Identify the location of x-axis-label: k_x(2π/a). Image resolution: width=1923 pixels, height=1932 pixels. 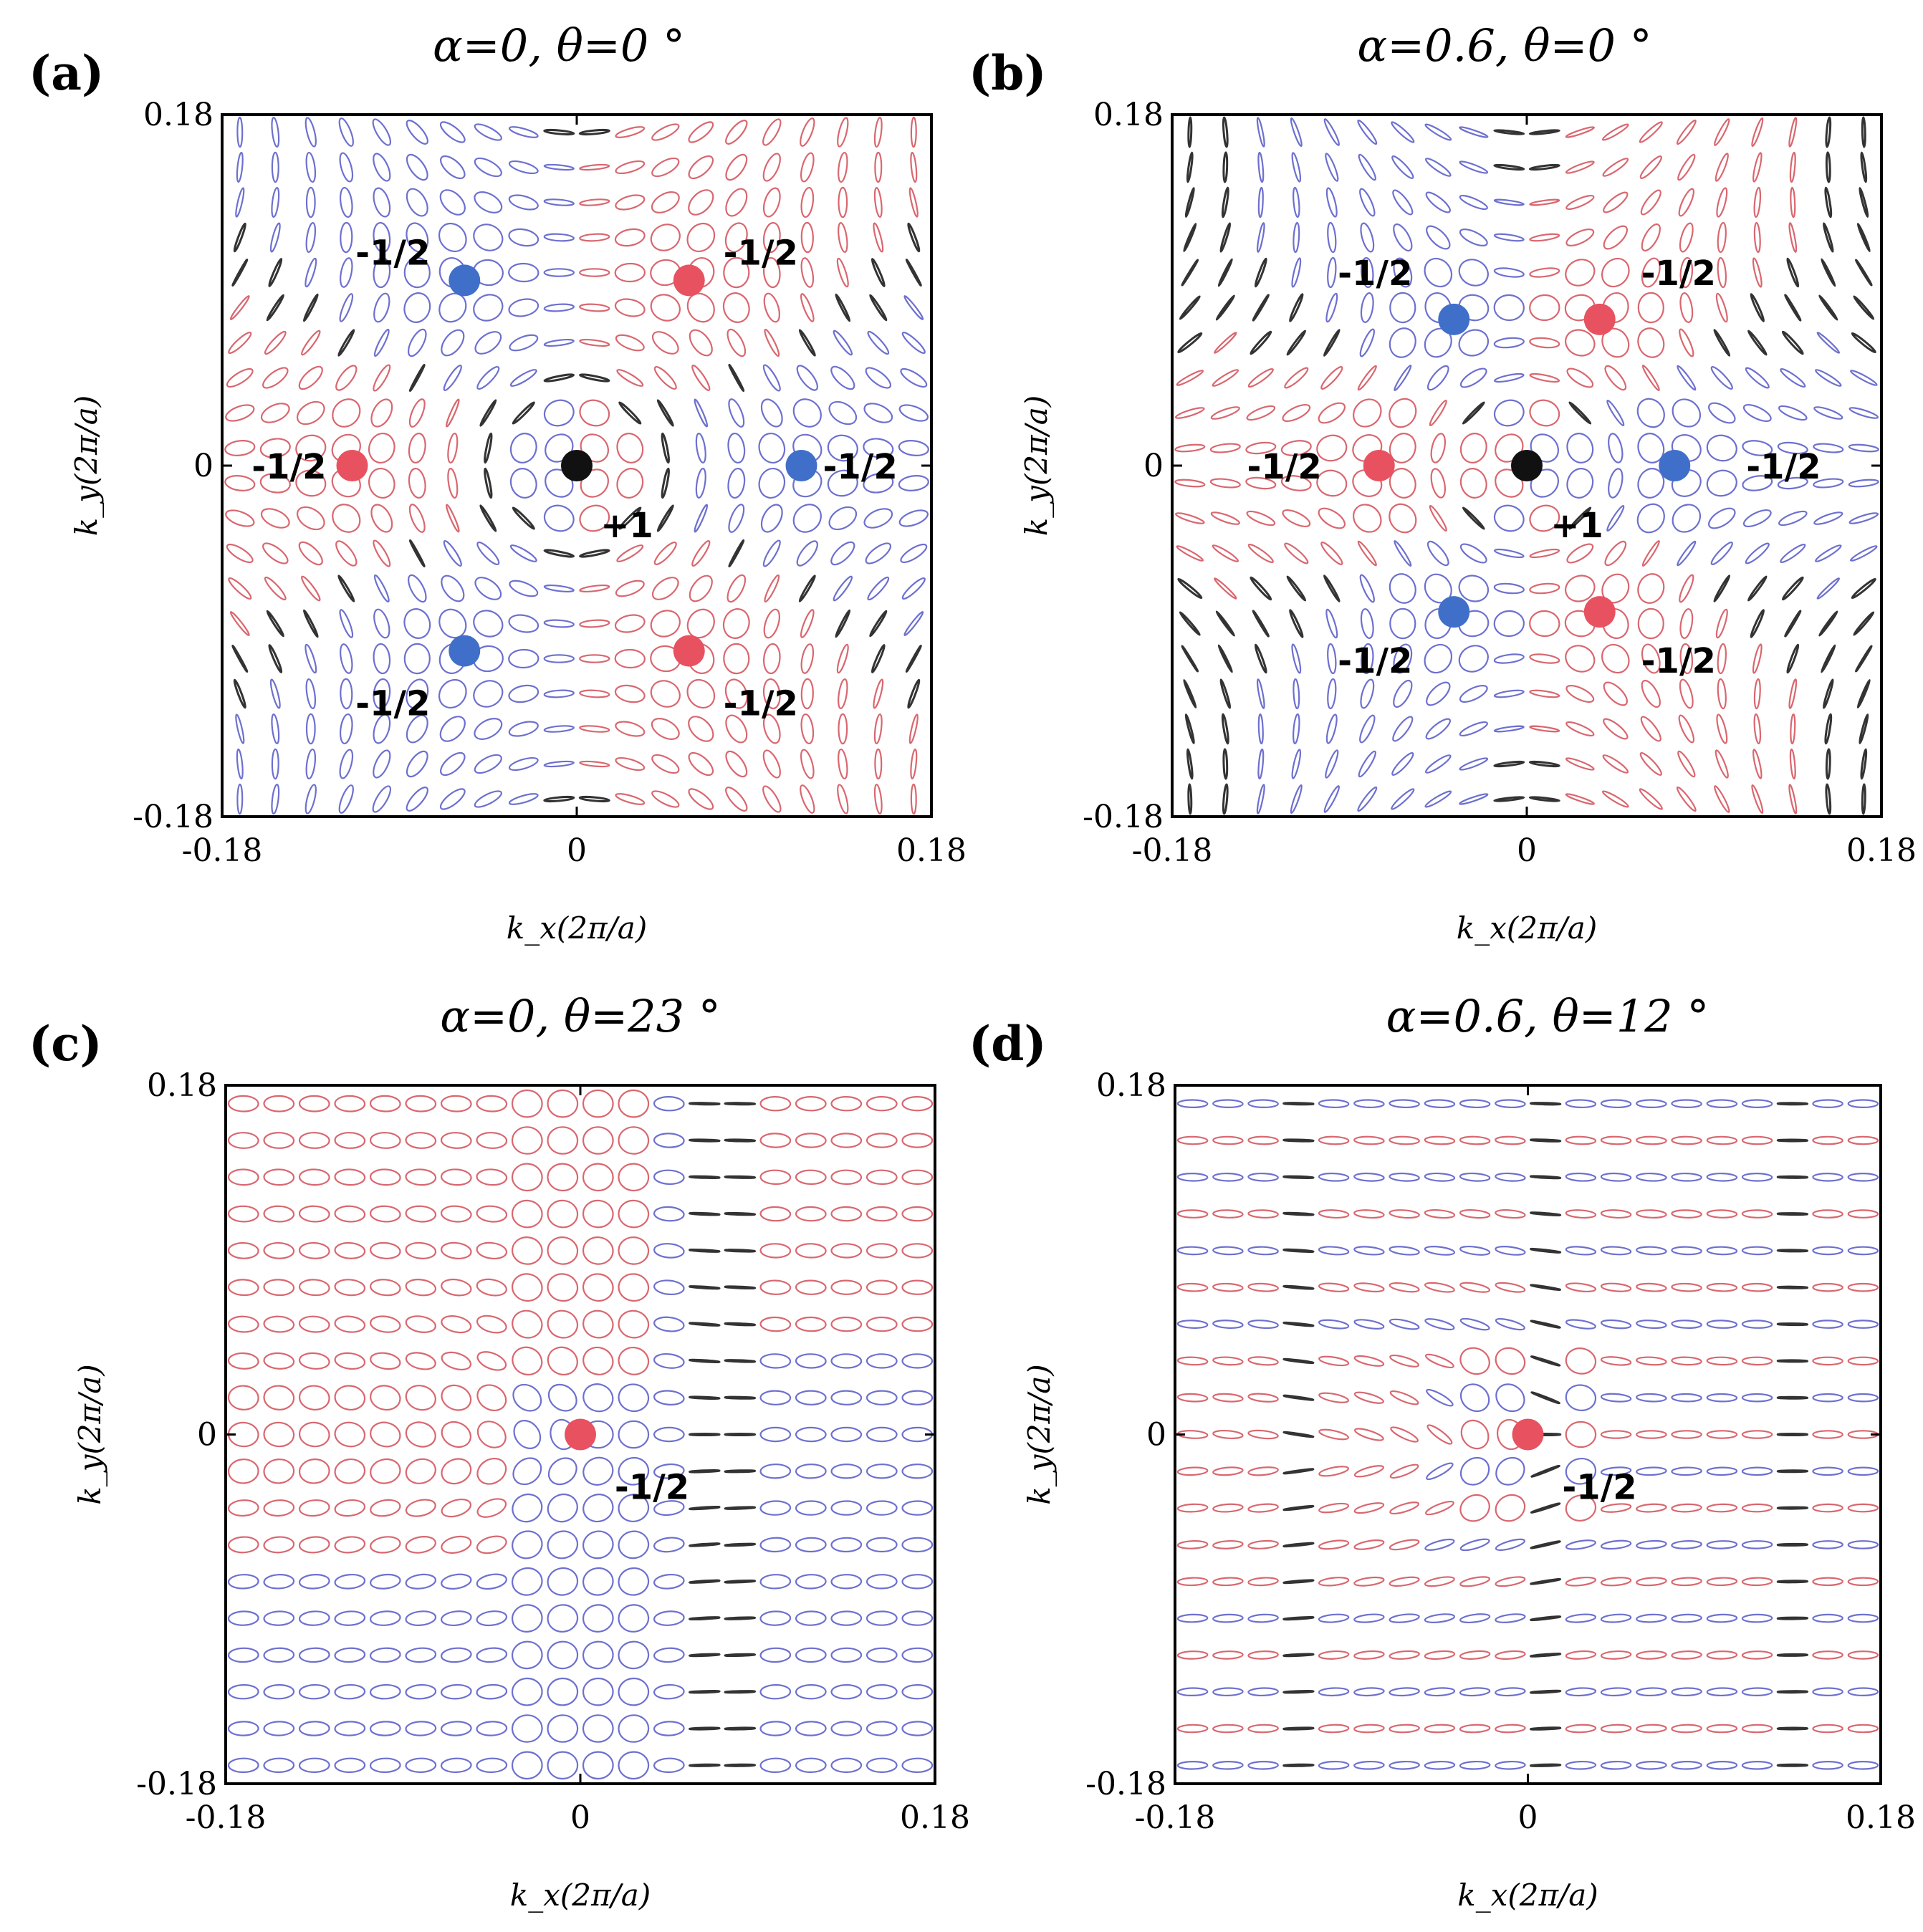
(1528, 1896).